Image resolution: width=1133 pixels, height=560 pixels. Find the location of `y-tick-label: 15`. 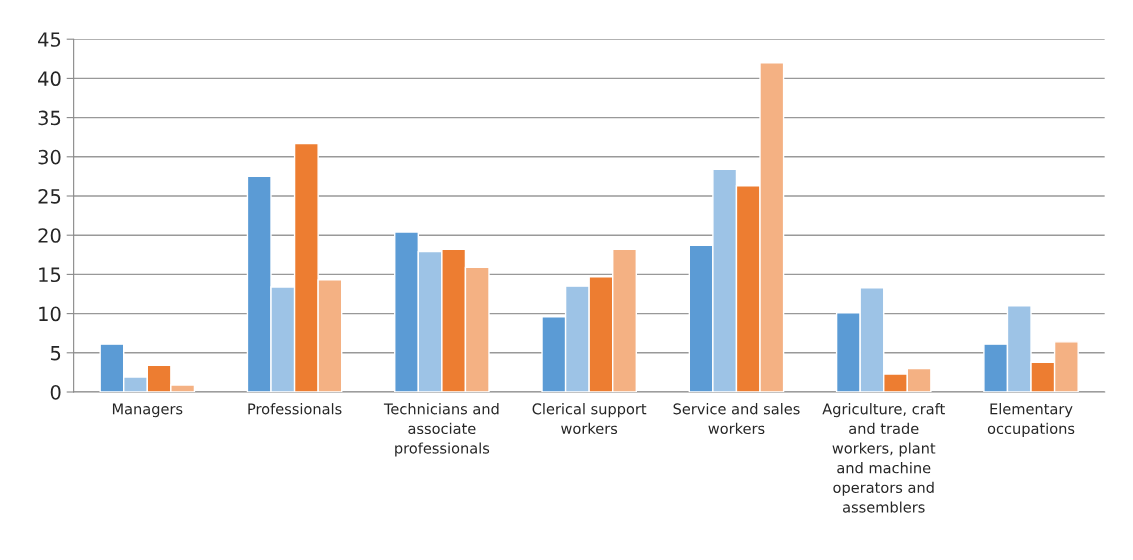

y-tick-label: 15 is located at coordinates (50, 275).